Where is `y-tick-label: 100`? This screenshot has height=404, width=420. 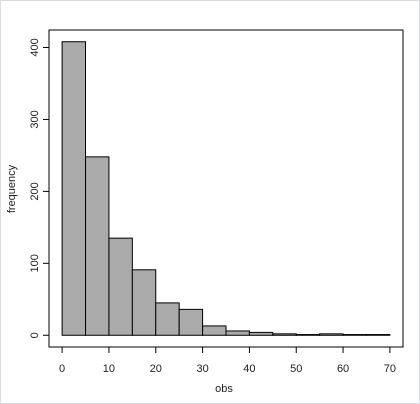
y-tick-label: 100 is located at coordinates (35, 263).